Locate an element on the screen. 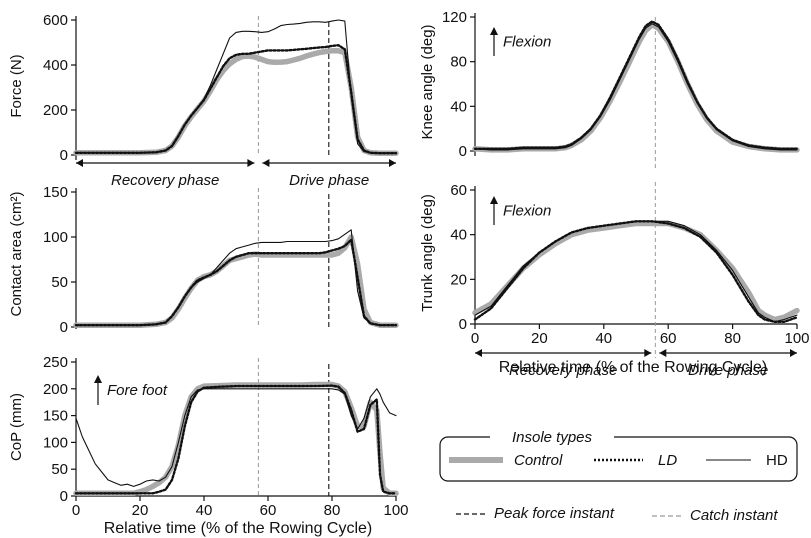 The height and width of the screenshot is (538, 811). chart-contact: 0 50 100 150 is located at coordinates (221, 260).